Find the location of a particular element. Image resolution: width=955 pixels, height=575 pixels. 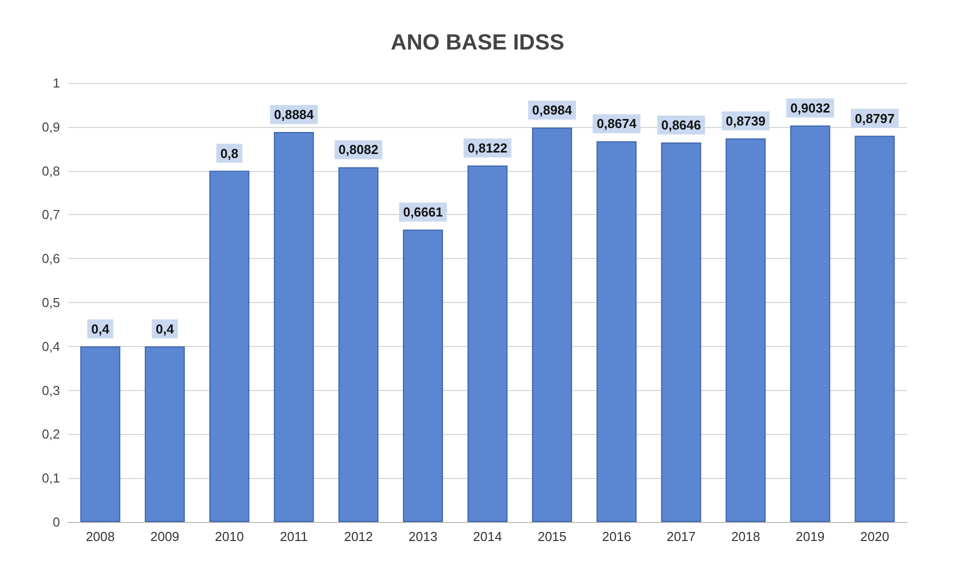

data-label: 0,8 is located at coordinates (229, 153).